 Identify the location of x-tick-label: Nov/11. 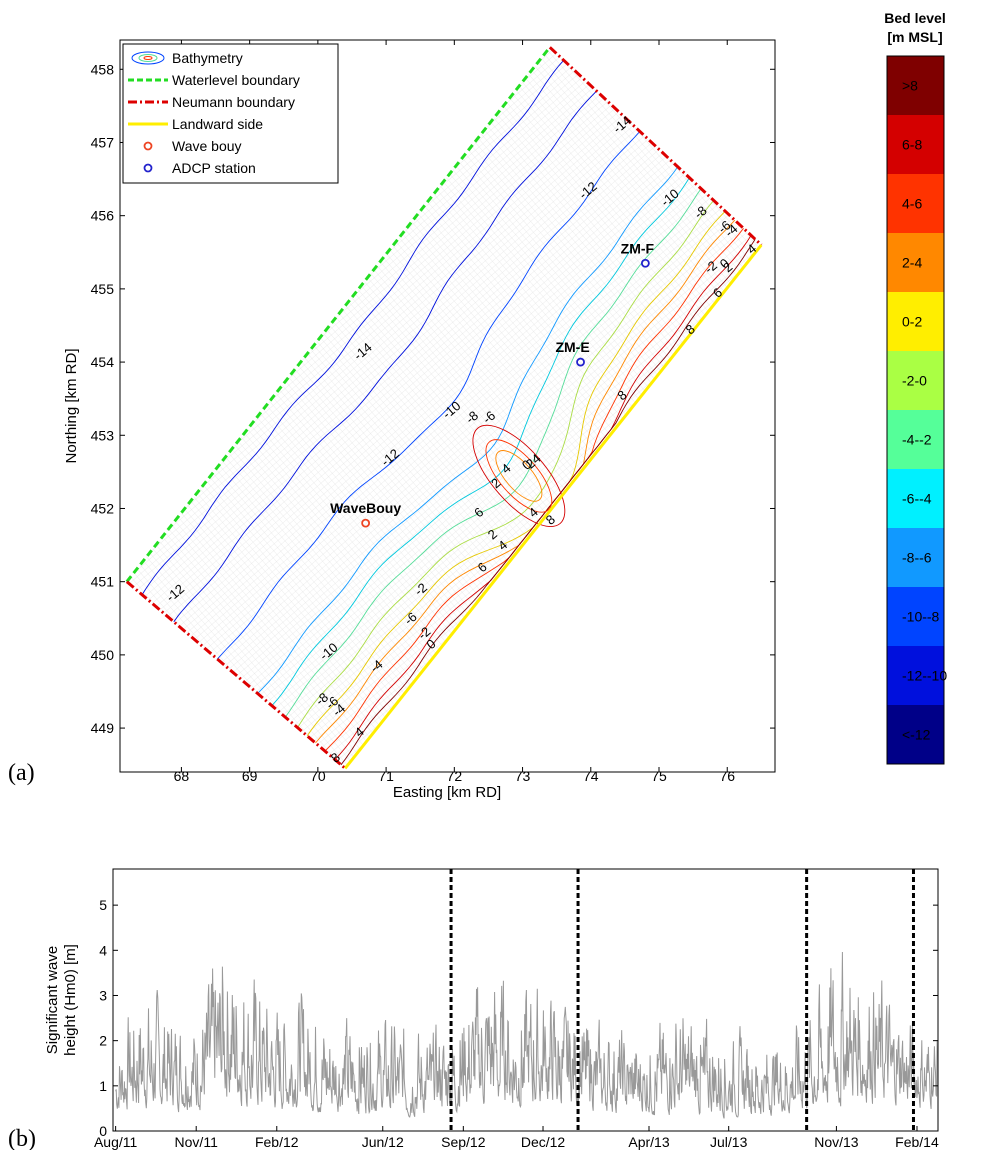
(197, 1142).